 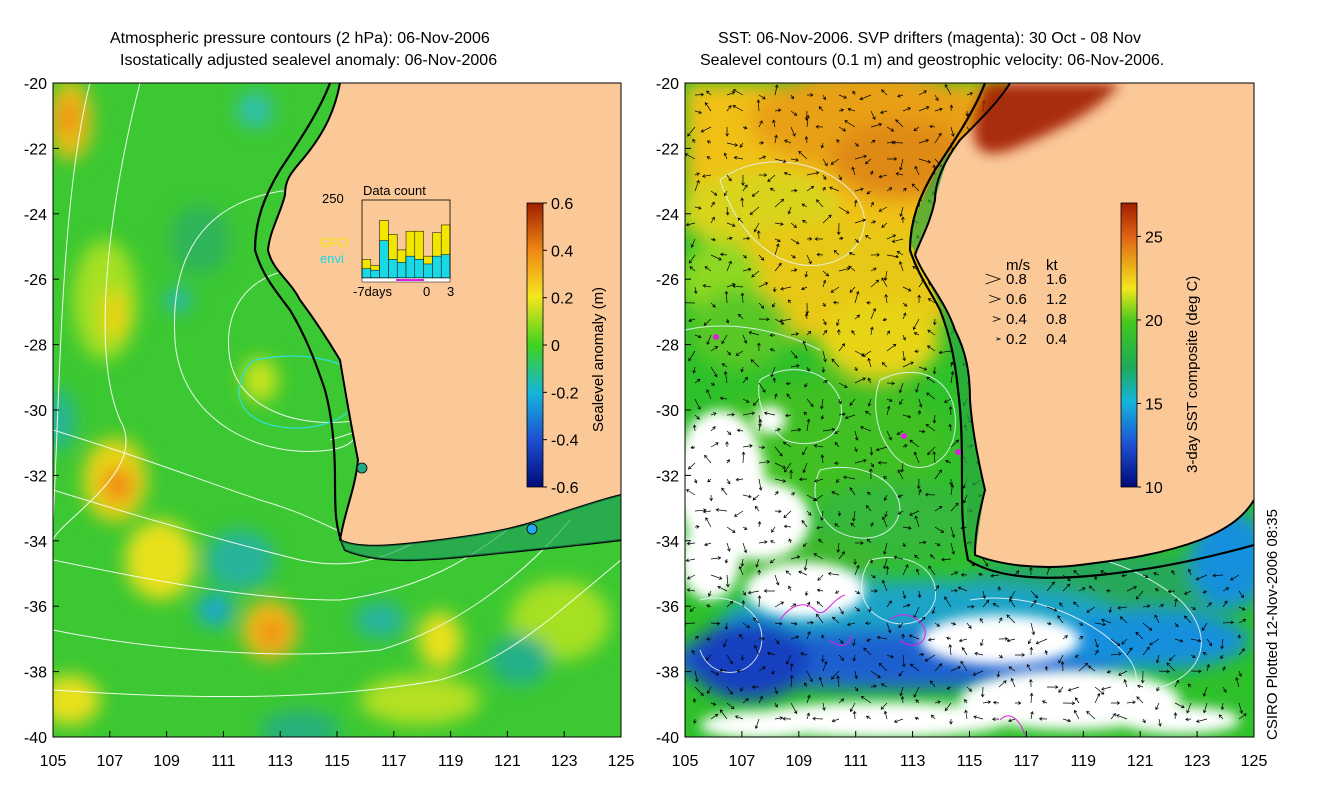 I want to click on sla-cb-tick-label: -0.6, so click(x=565, y=488).